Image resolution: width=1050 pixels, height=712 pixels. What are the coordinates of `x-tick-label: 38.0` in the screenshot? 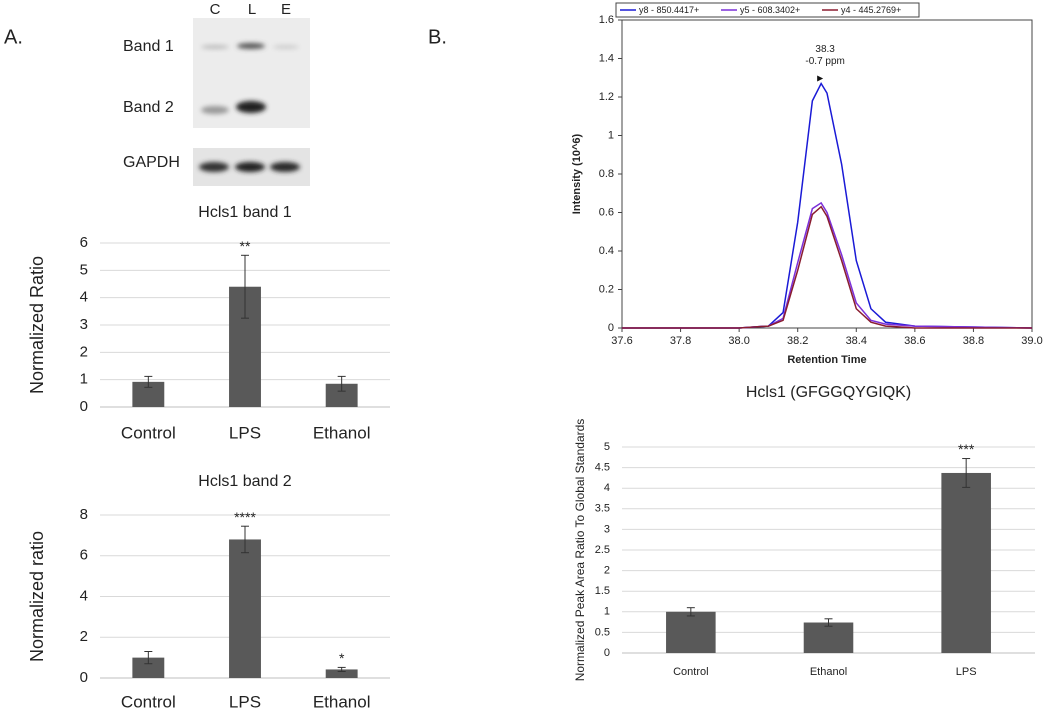 It's located at (738, 341).